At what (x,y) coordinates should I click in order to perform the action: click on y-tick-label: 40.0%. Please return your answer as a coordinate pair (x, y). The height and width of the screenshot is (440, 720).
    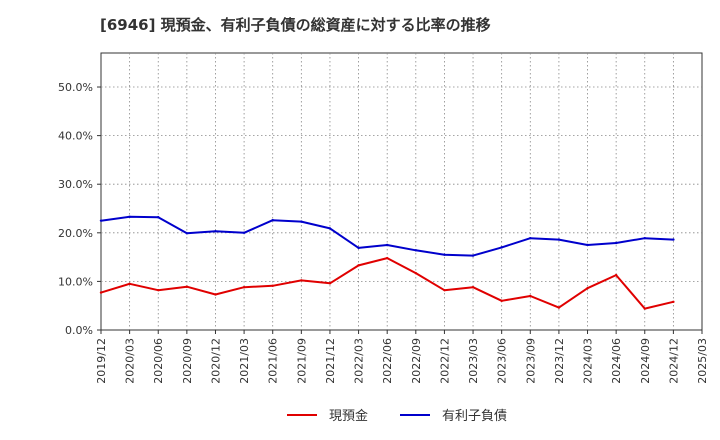
    Looking at the image, I should click on (75, 136).